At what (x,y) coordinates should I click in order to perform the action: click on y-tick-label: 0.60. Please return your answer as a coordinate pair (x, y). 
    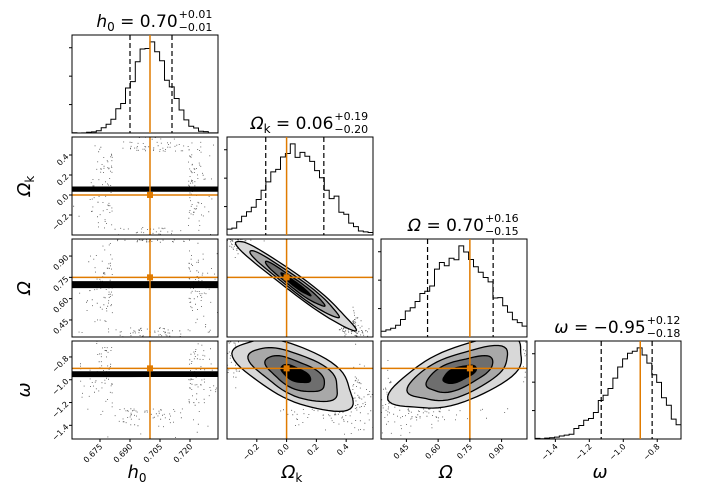
    Looking at the image, I should click on (61, 305).